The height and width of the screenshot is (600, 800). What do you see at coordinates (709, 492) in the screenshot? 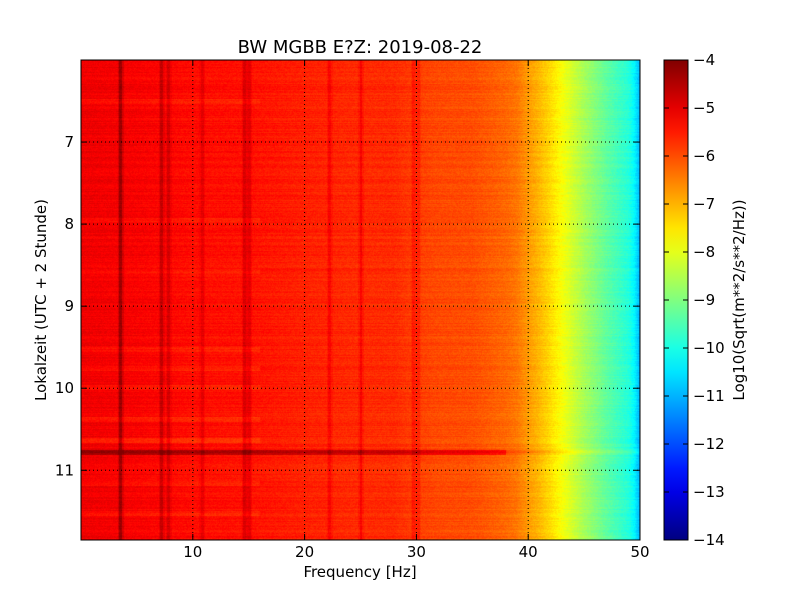
I see `colorbar-tick-label: −13` at bounding box center [709, 492].